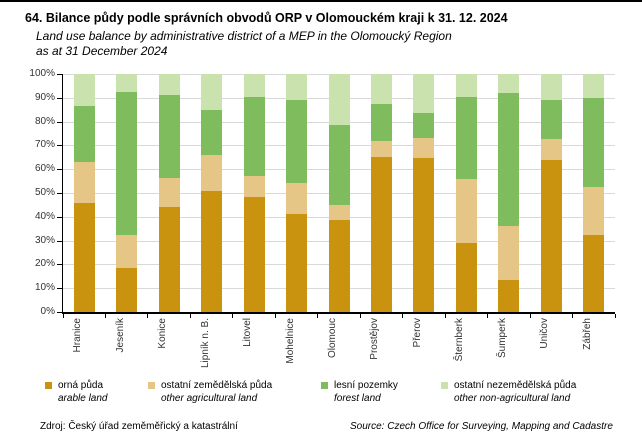 This screenshot has width=642, height=443. I want to click on y-axis-label: 0%, so click(47, 311).